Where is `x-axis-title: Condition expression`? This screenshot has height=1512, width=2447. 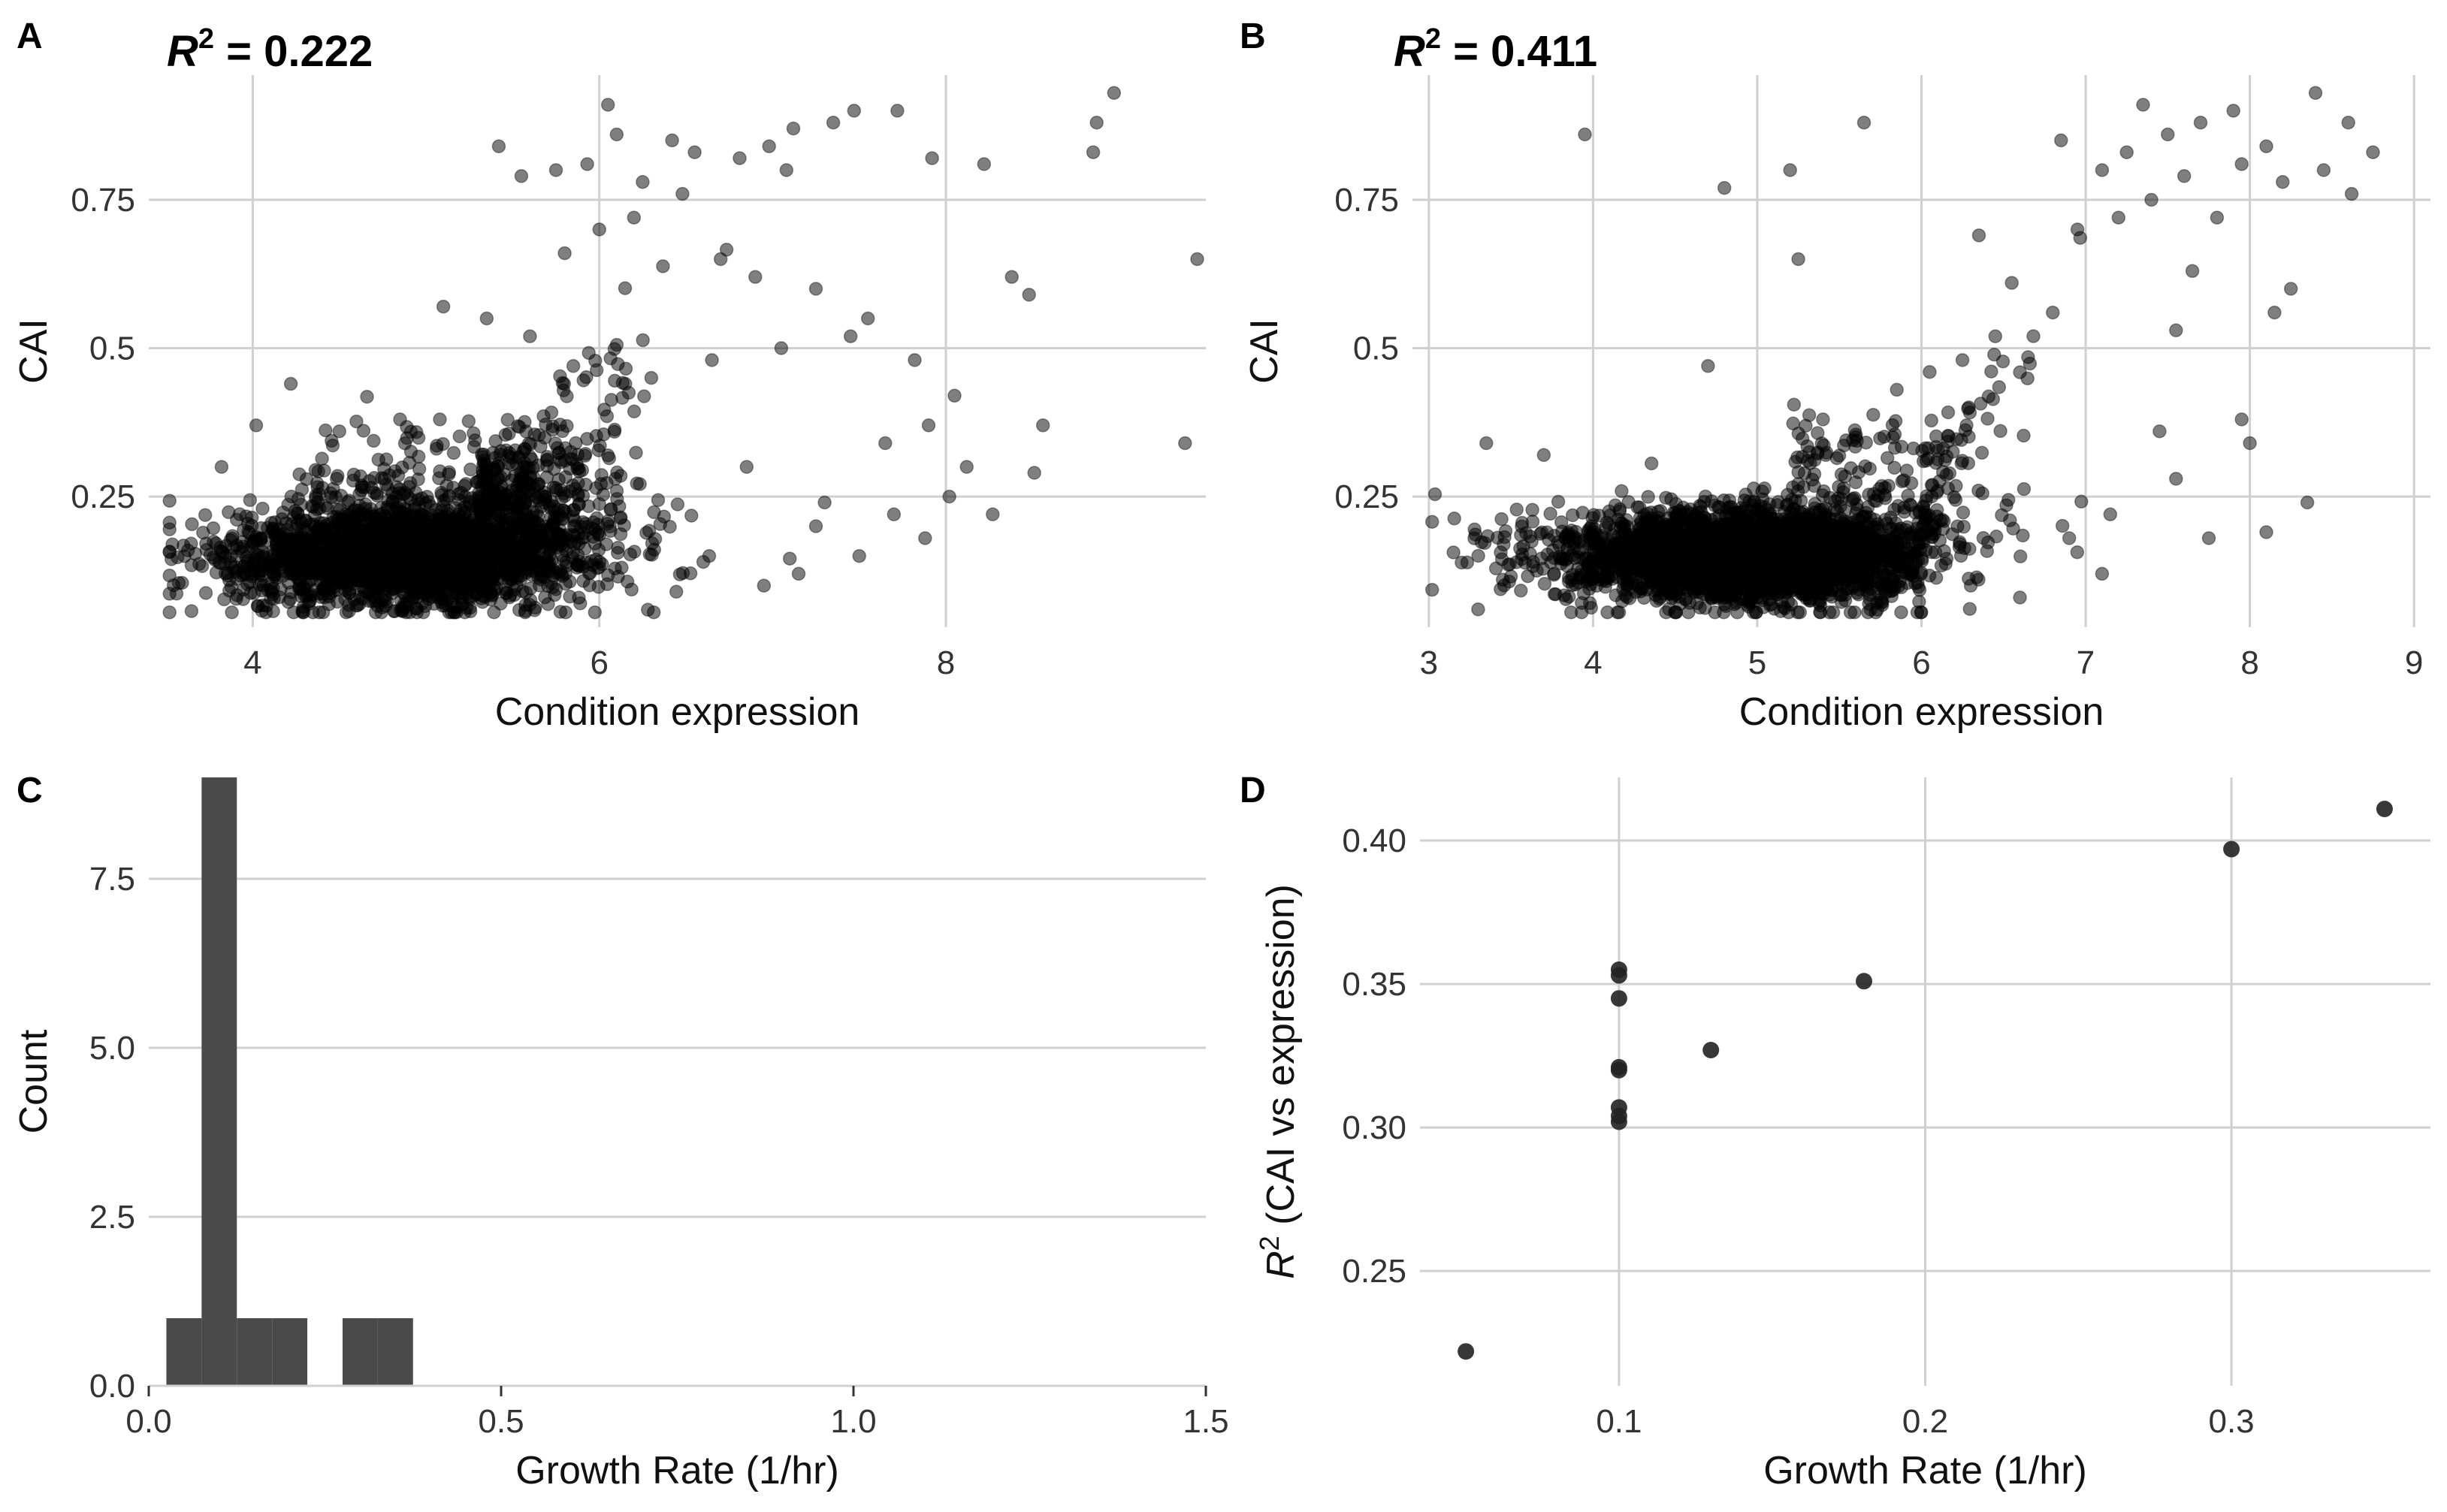 x-axis-title: Condition expression is located at coordinates (677, 712).